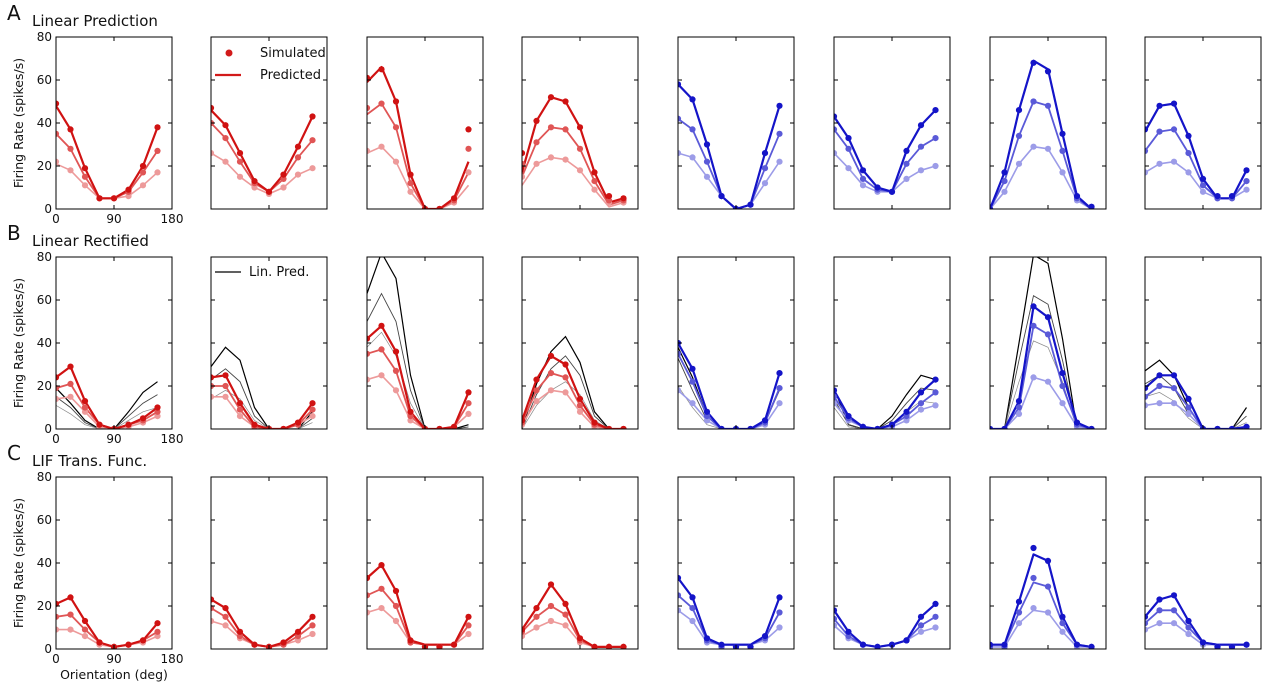 This screenshot has width=1270, height=687. I want to click on y-tick-label: 60, so click(44, 300).